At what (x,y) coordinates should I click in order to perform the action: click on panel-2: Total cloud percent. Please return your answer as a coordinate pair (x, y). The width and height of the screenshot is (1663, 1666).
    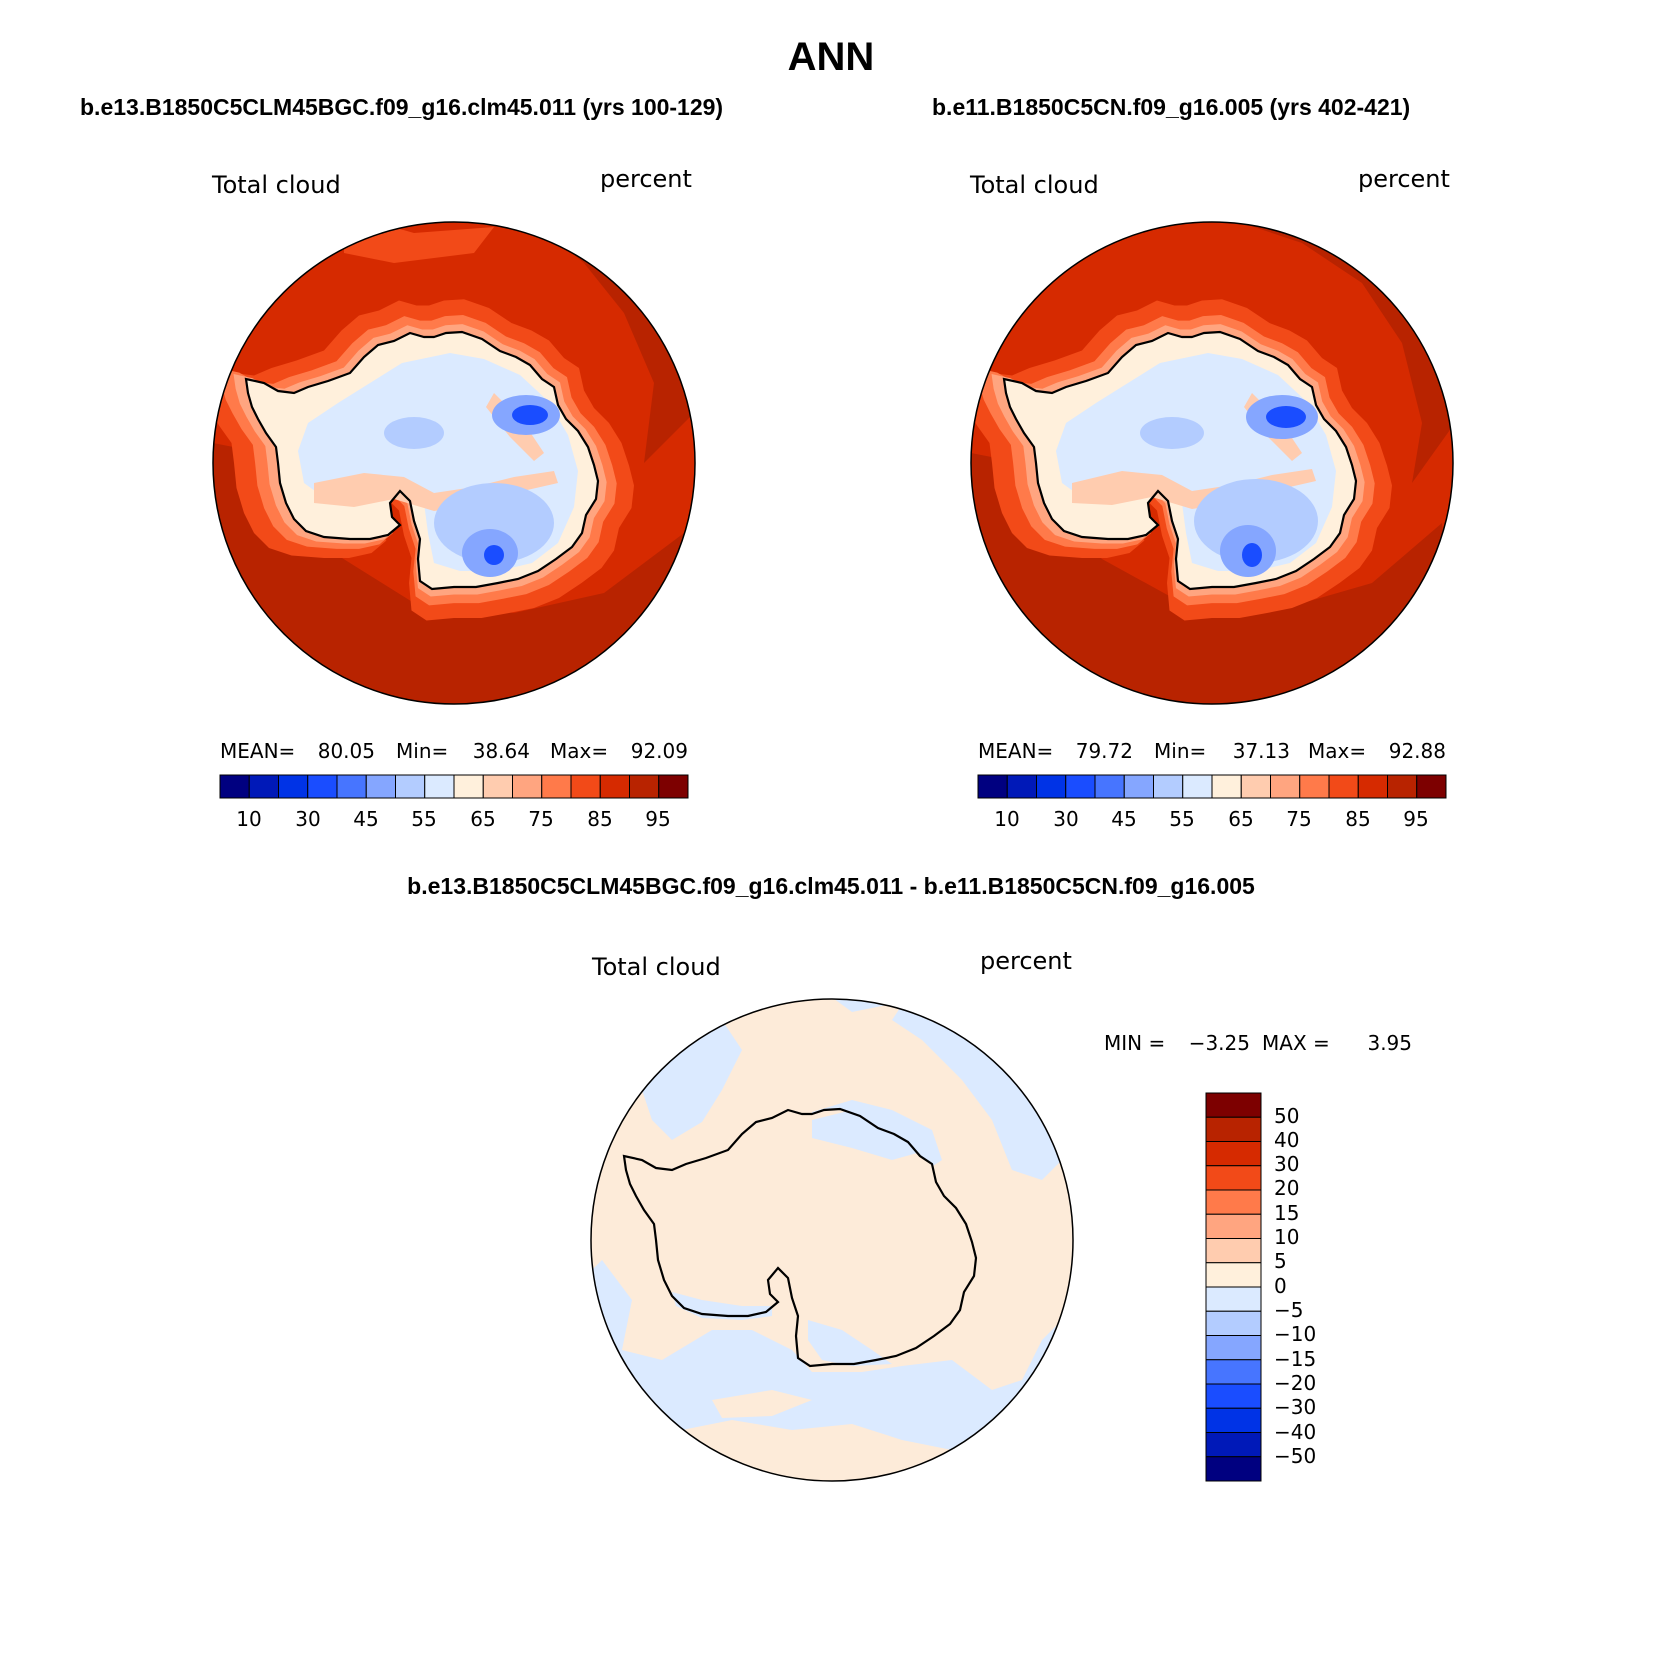
    Looking at the image, I should click on (1211, 498).